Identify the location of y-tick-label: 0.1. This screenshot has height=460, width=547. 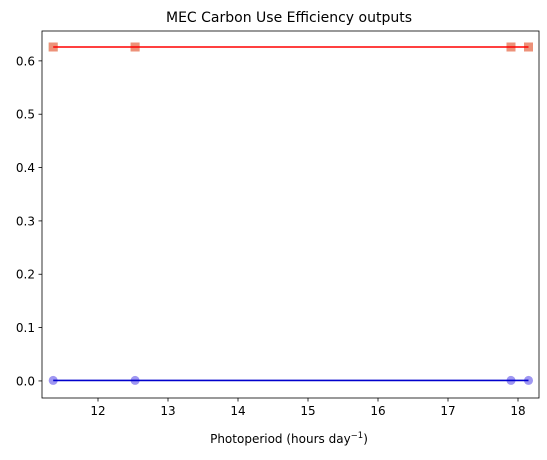
(25, 328).